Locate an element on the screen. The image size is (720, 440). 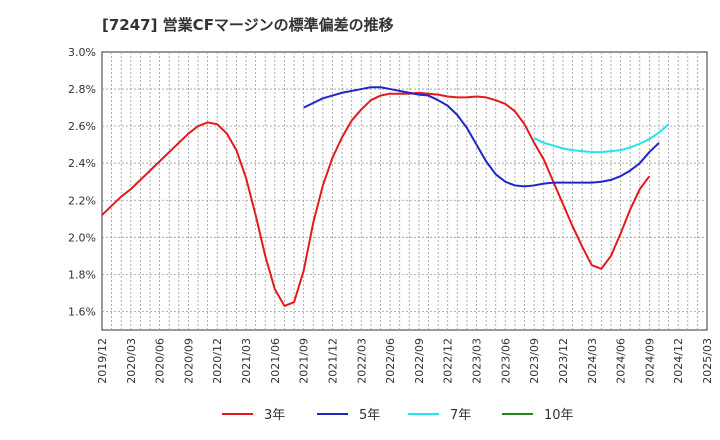
y-tick-label: 2.8% is located at coordinates (82, 89).